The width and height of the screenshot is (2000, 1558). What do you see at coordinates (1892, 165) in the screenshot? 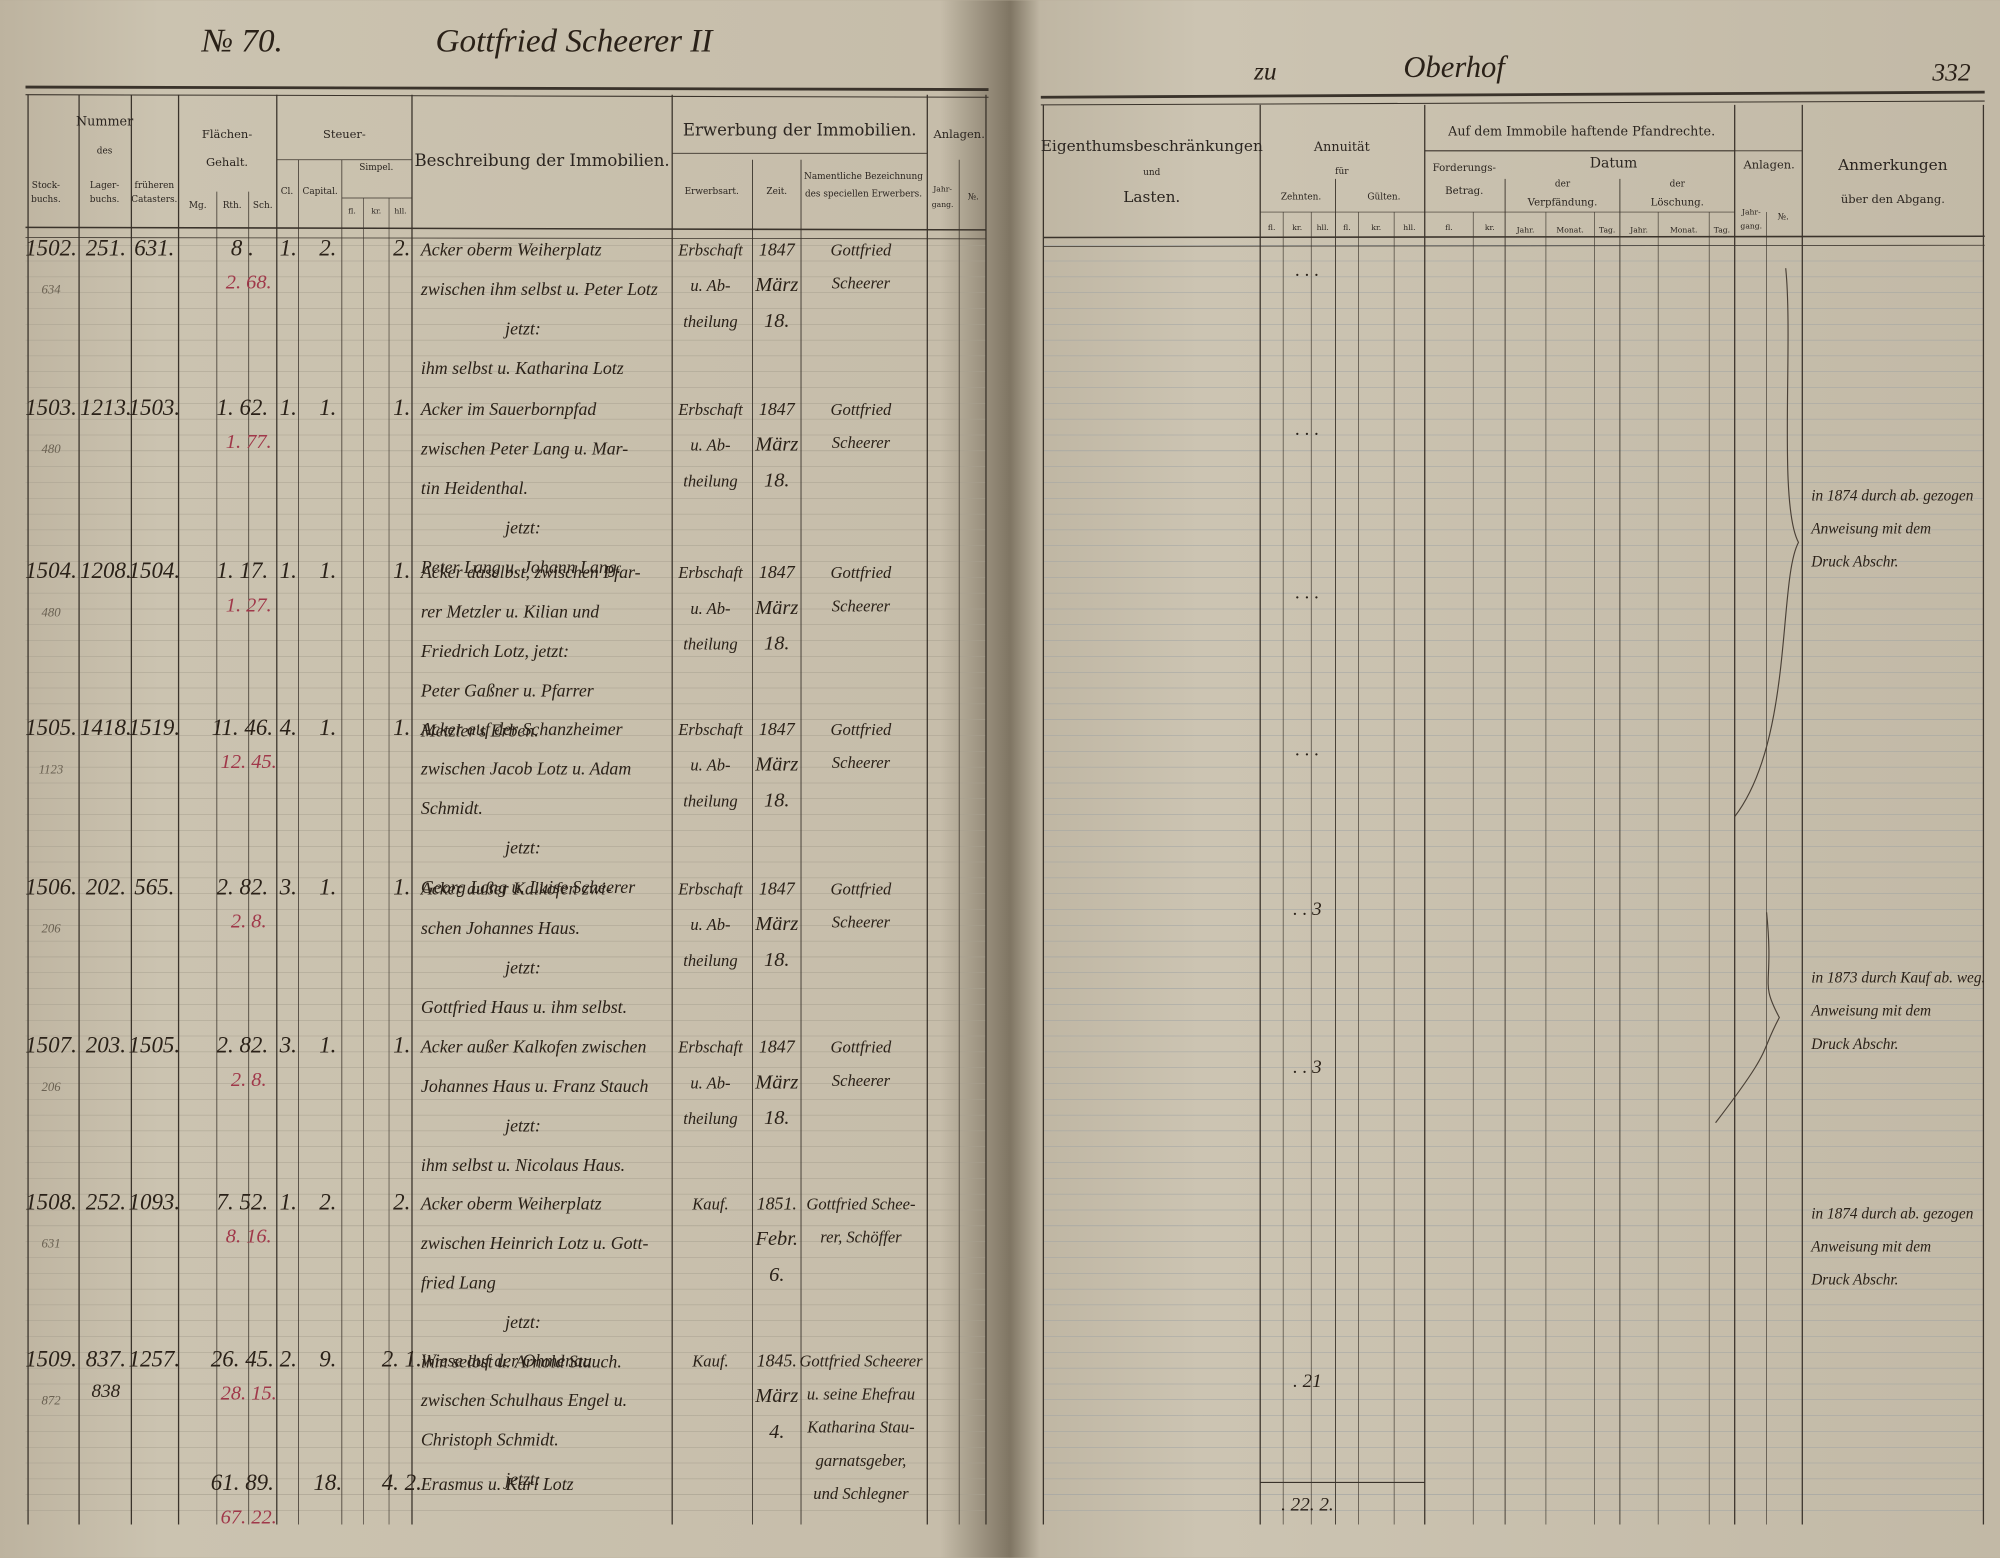
I see `column-header: Anmerkungen` at bounding box center [1892, 165].